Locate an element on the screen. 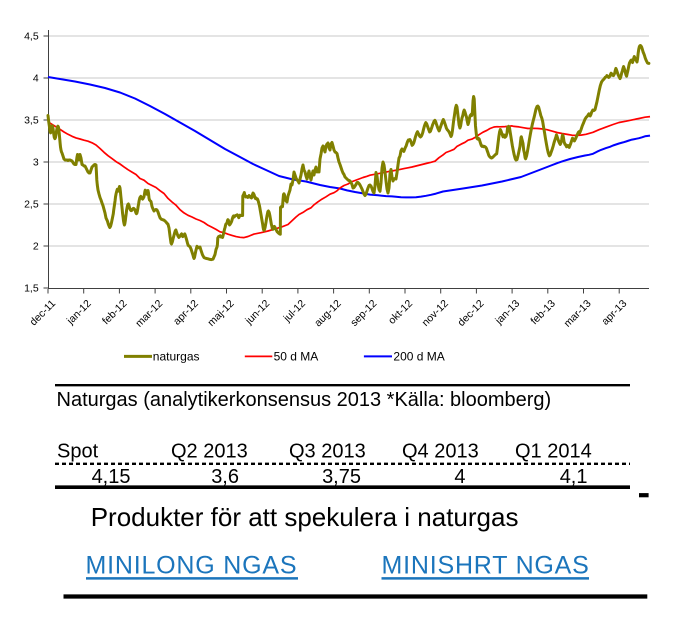 This screenshot has width=685, height=625. svg-text: naturgas is located at coordinates (176, 357).